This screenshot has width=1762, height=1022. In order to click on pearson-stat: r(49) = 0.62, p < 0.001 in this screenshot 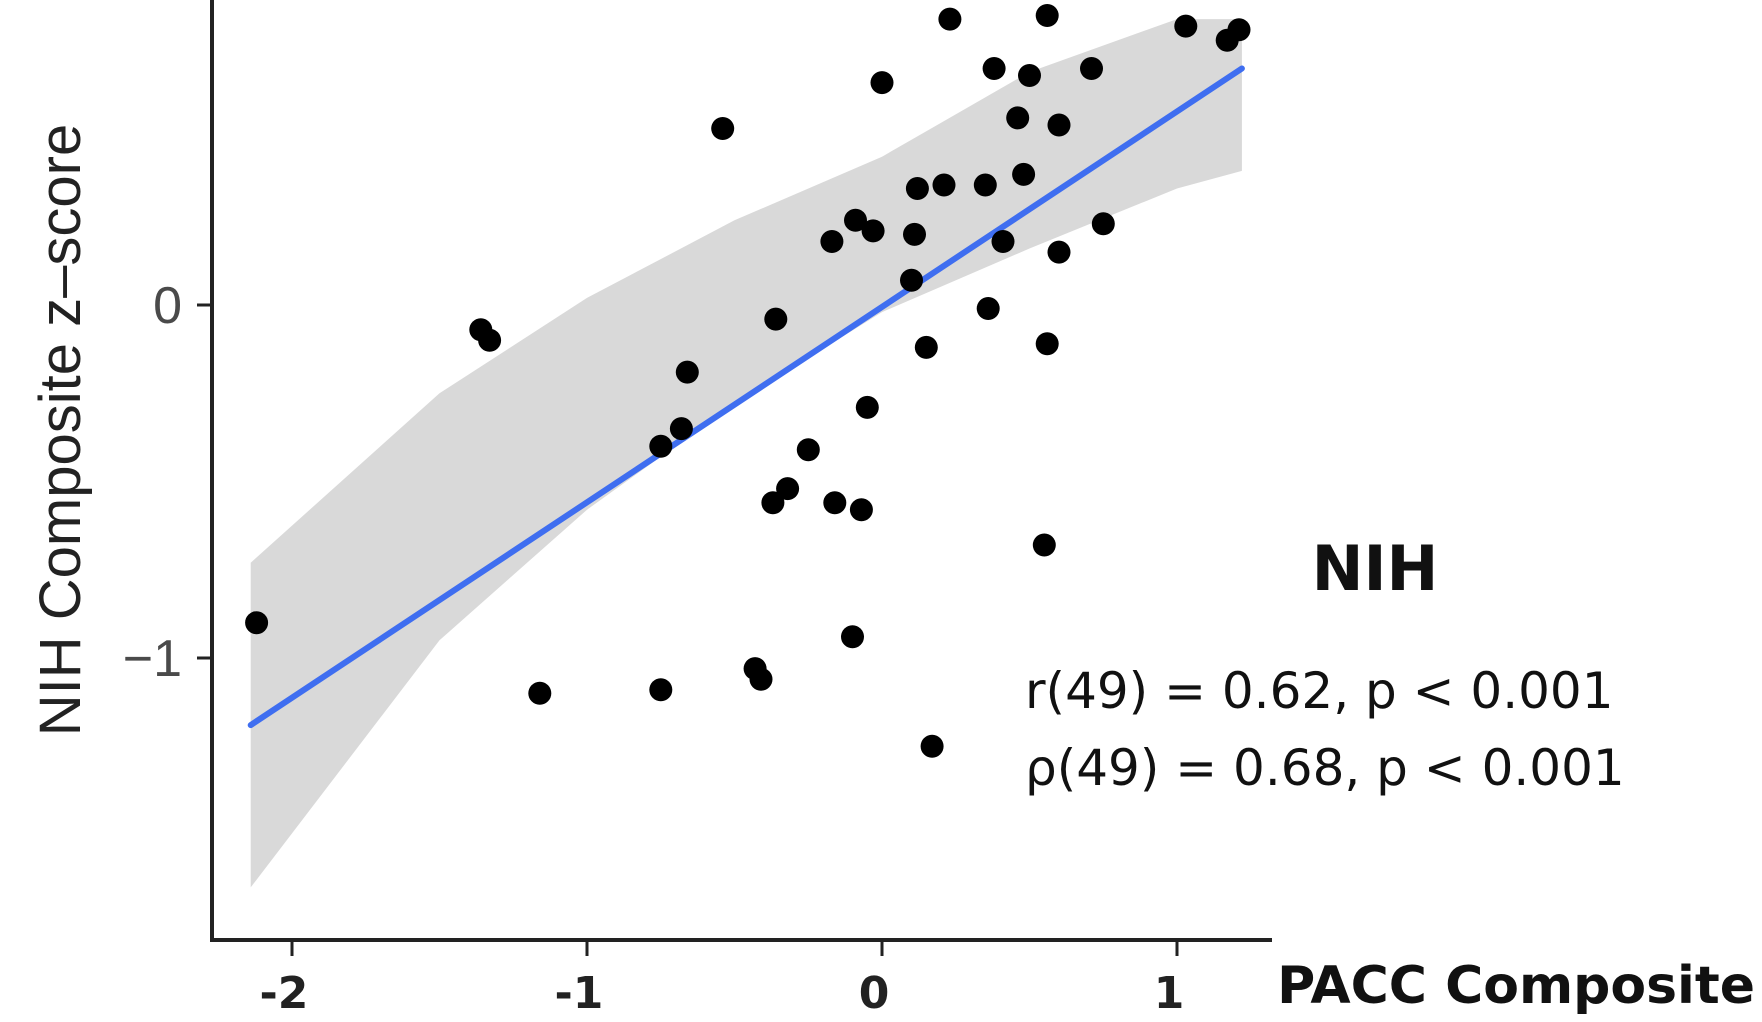, I will do `click(1319, 691)`.